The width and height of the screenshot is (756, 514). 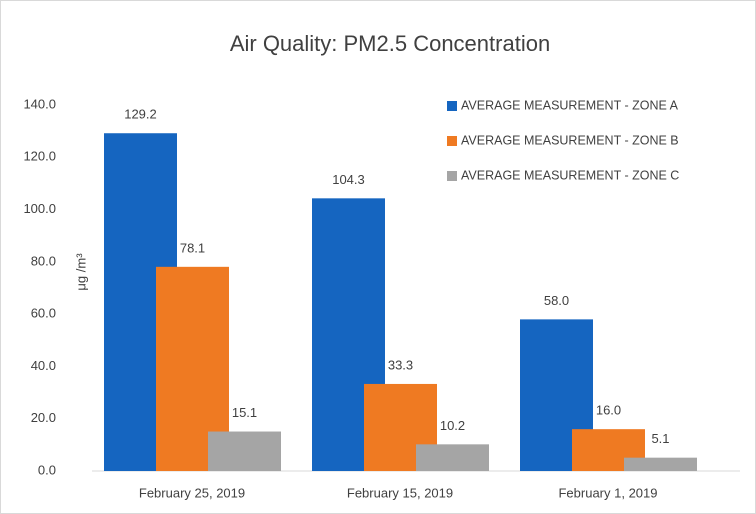 I want to click on data-label: 78.1, so click(x=192, y=247).